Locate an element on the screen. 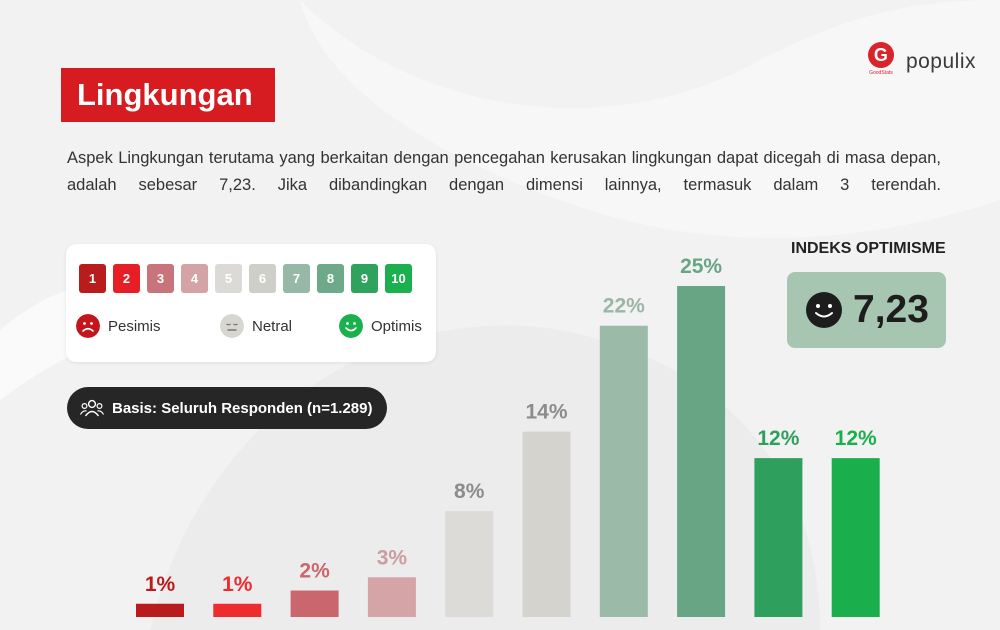  legend-pesimis: Pesimis is located at coordinates (118, 326).